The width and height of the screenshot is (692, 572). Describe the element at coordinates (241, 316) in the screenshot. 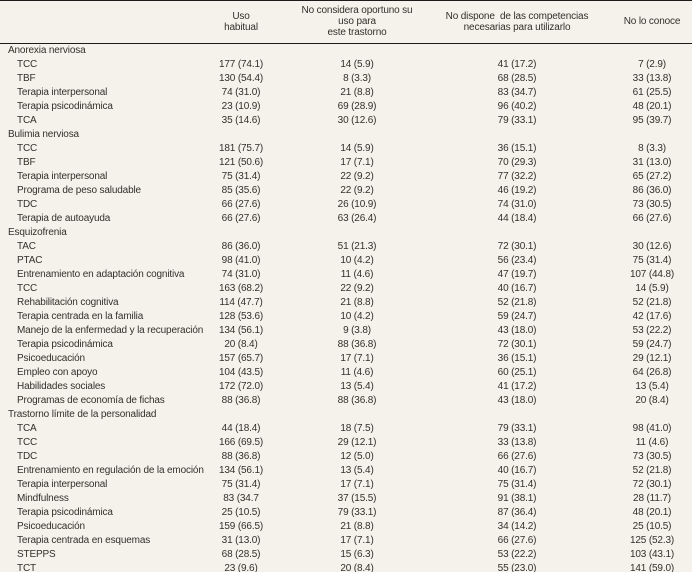

I see `cell-value: 128 (53.6)` at that location.